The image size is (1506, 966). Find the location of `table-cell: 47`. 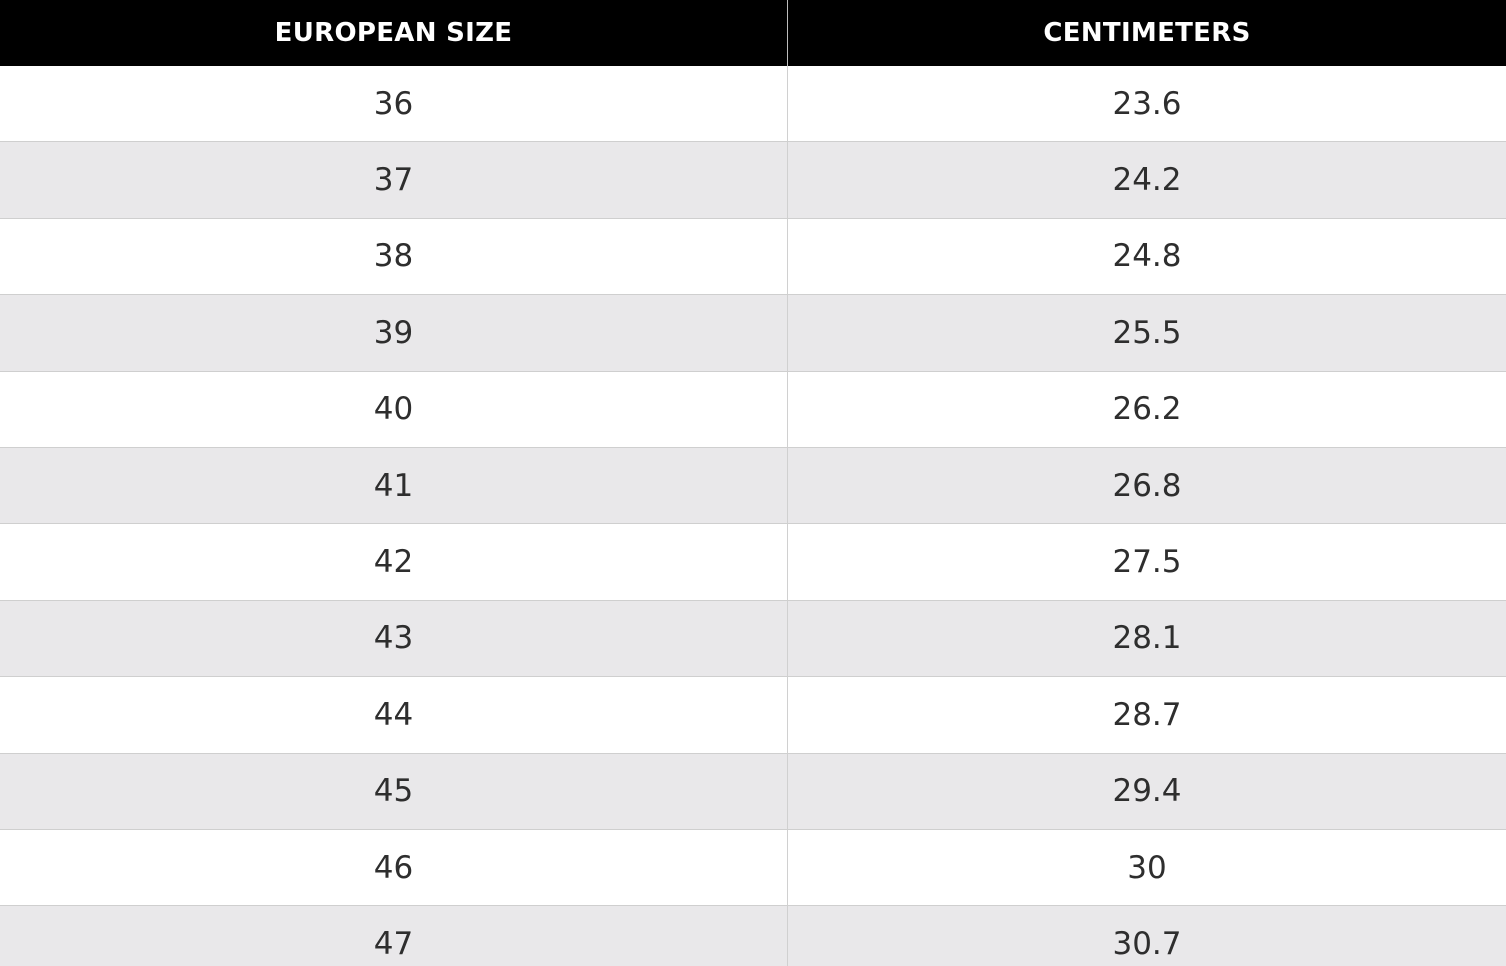

table-cell: 47 is located at coordinates (394, 936).